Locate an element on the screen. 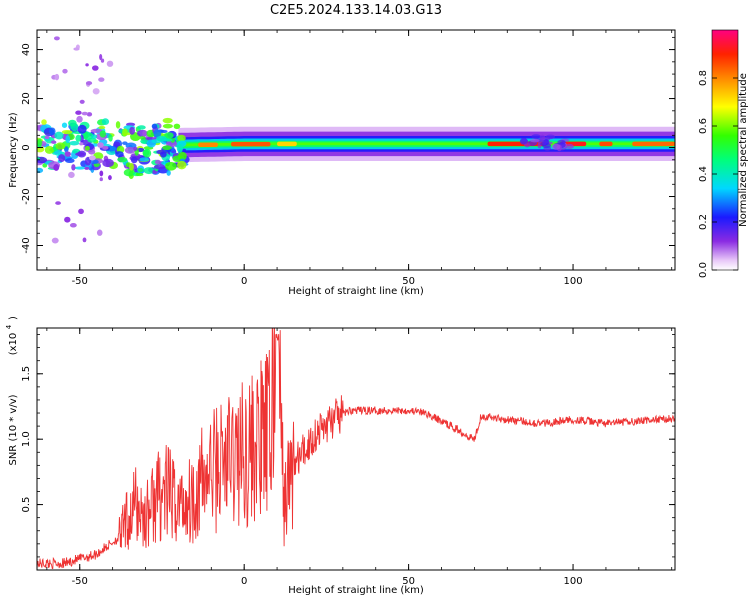 The height and width of the screenshot is (600, 750). colorbar-label: Normalized spectral amplitude is located at coordinates (743, 150).